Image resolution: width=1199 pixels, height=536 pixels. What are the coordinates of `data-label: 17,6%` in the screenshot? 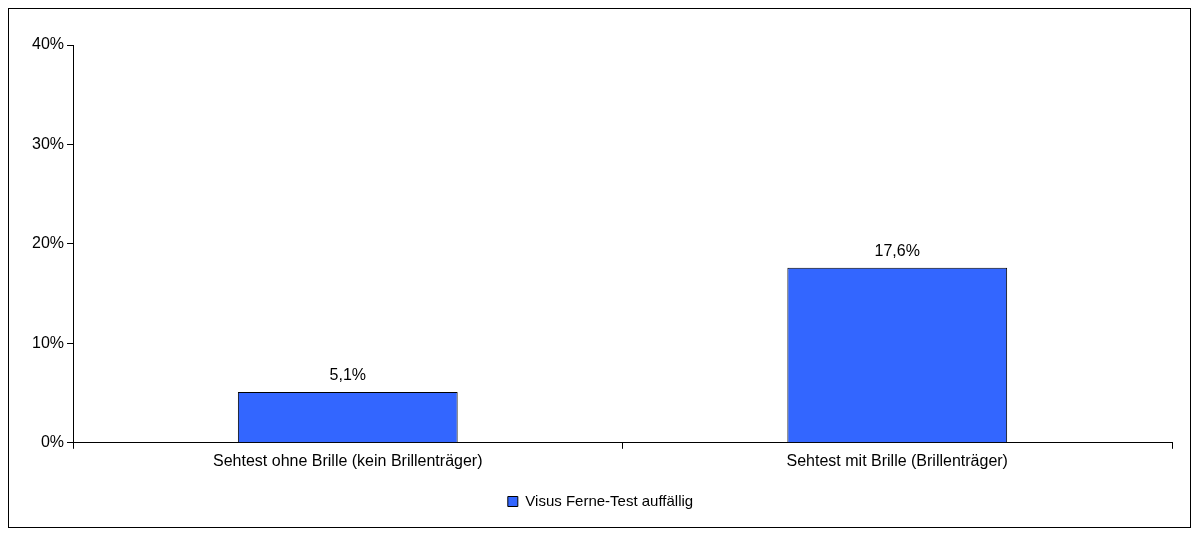 It's located at (897, 251).